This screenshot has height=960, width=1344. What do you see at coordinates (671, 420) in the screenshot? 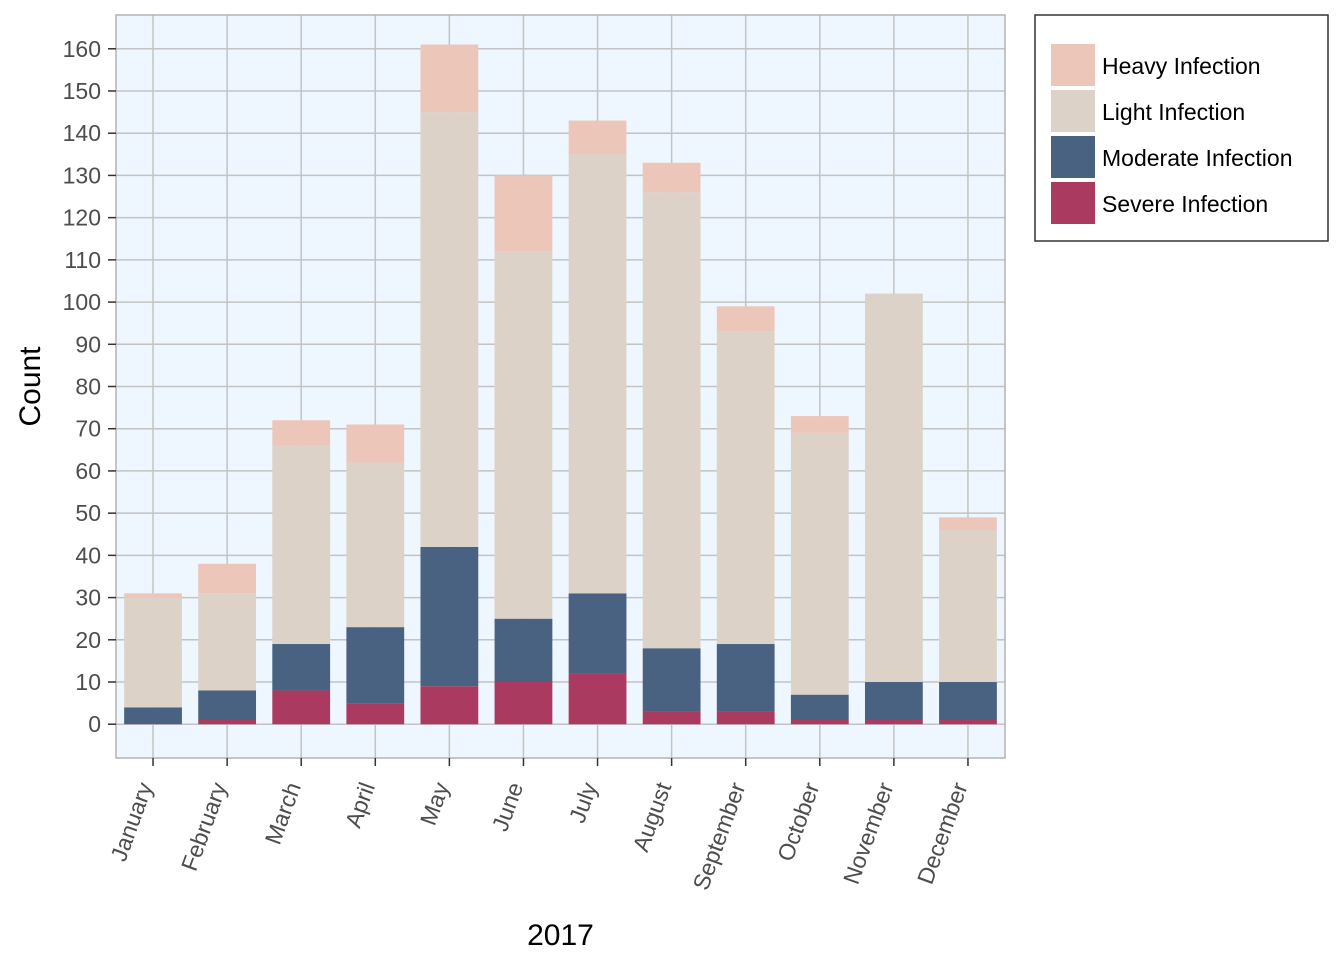
I see `bar-light-infection-august` at bounding box center [671, 420].